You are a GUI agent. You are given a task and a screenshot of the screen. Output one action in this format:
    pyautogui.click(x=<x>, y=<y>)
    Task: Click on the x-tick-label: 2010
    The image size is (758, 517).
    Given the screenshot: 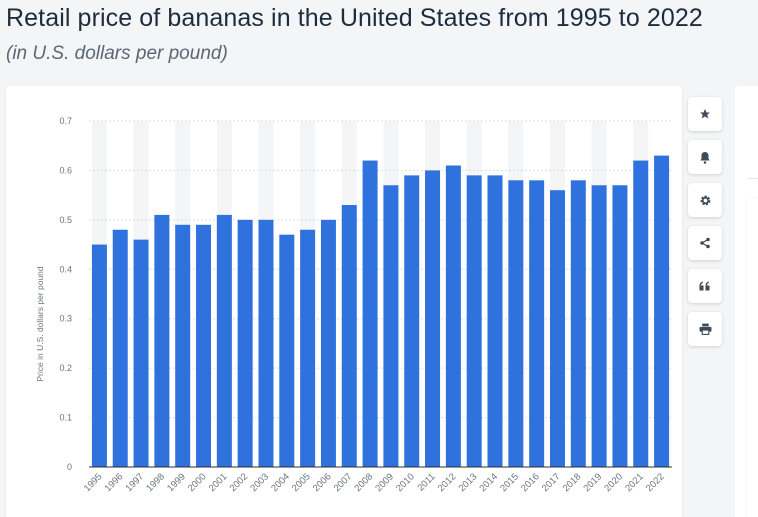 What is the action you would take?
    pyautogui.click(x=405, y=482)
    